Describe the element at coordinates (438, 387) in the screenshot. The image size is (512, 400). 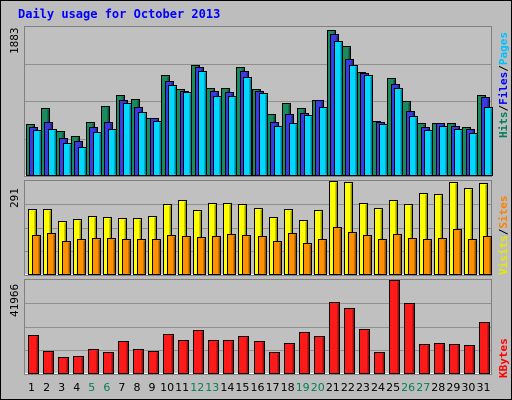
I see `x-tick-label-day-28: 28` at that location.